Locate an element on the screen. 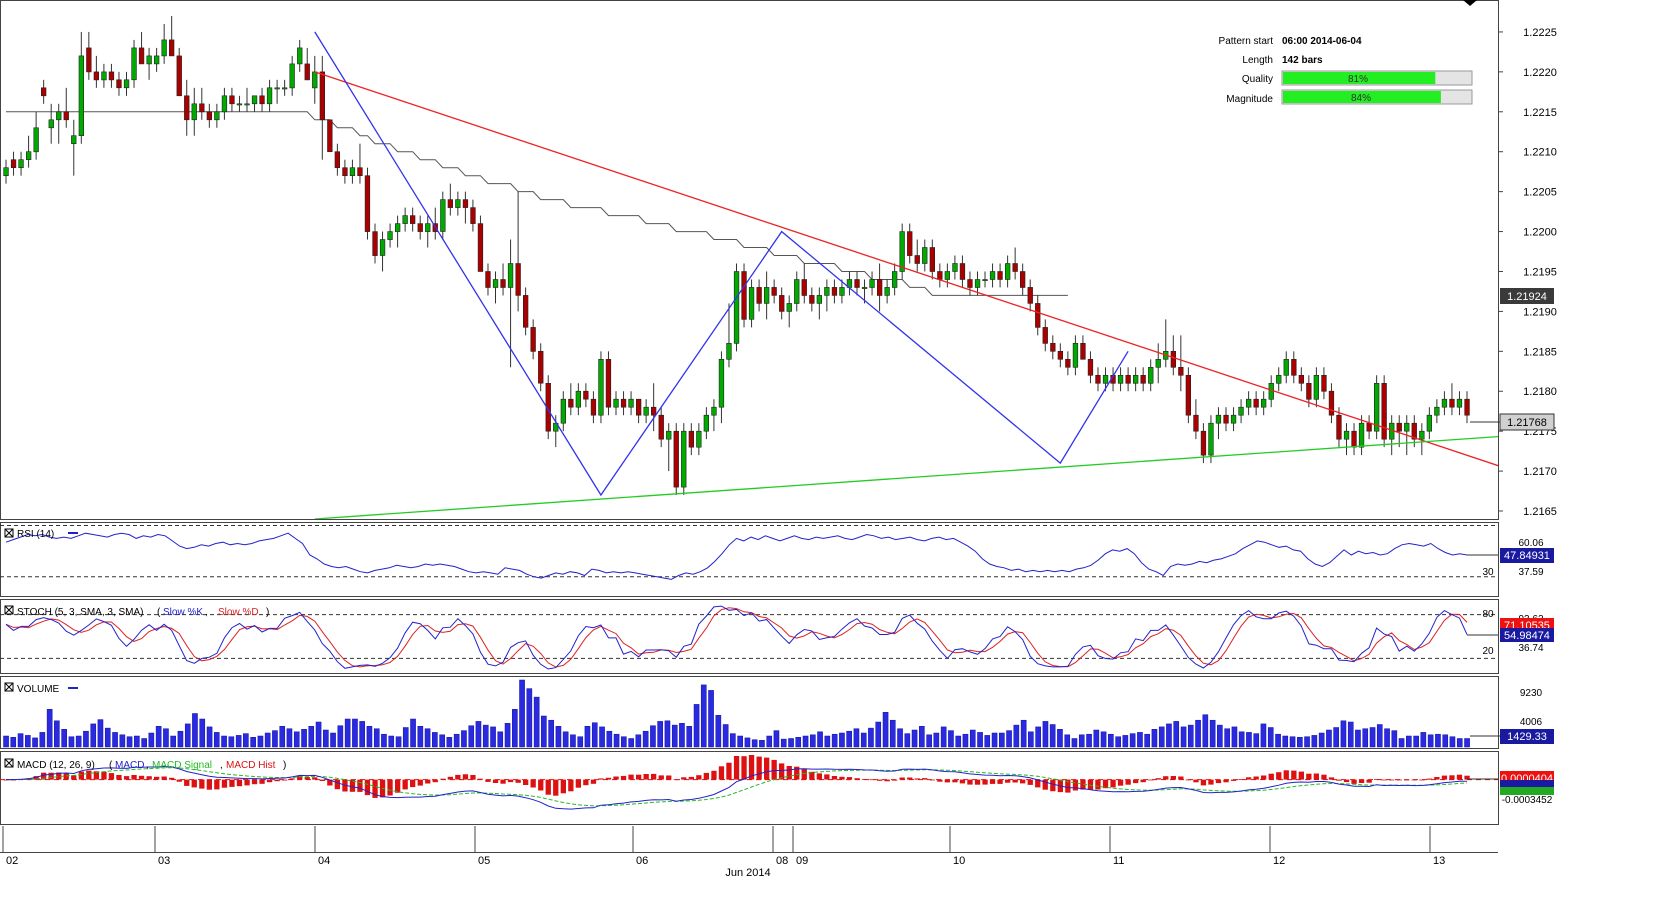  volume-close-icon is located at coordinates (9, 687).